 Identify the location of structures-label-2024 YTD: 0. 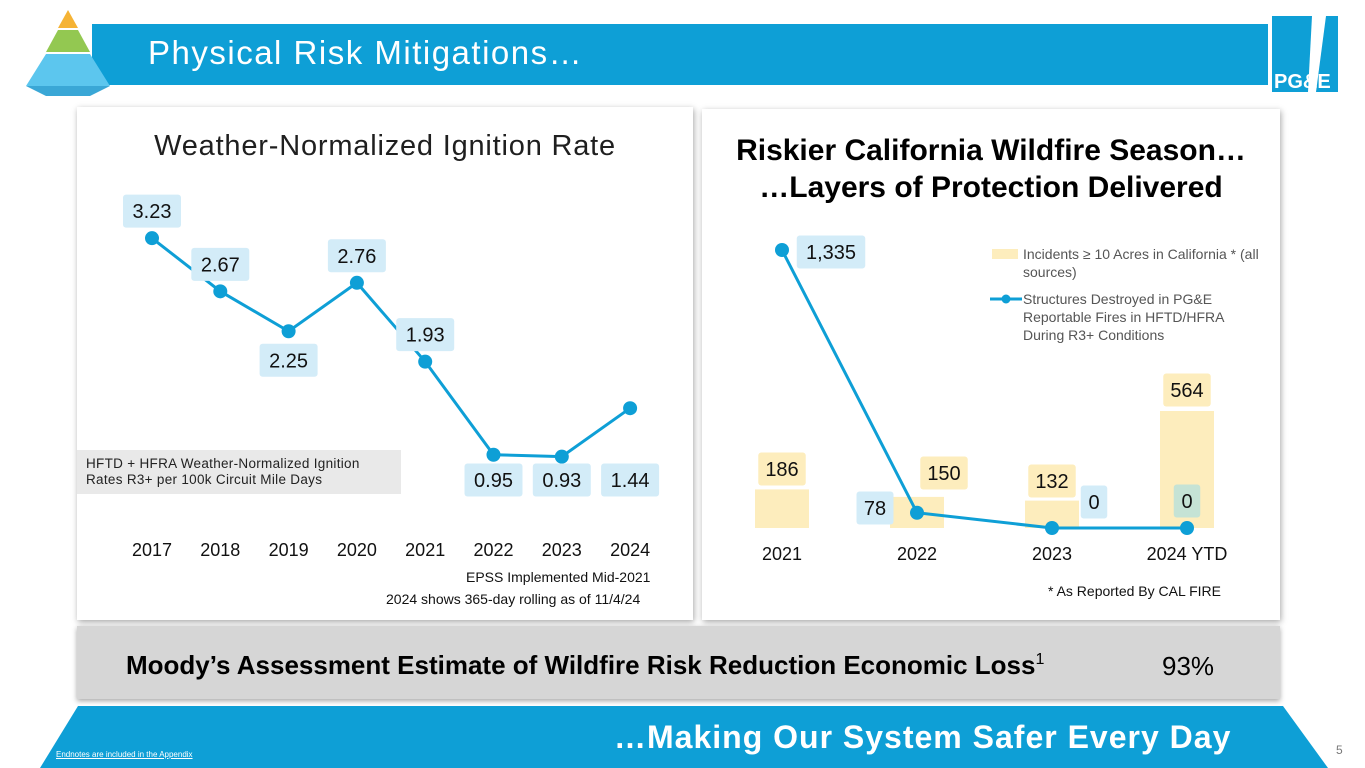
(1186, 502).